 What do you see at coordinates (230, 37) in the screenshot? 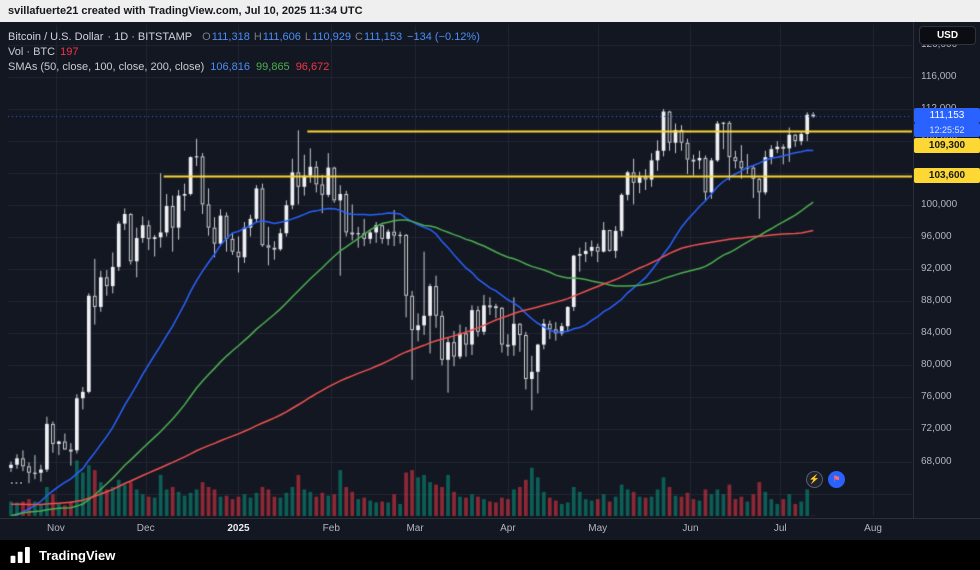
I see `ohlc-open-value: 111,318` at bounding box center [230, 37].